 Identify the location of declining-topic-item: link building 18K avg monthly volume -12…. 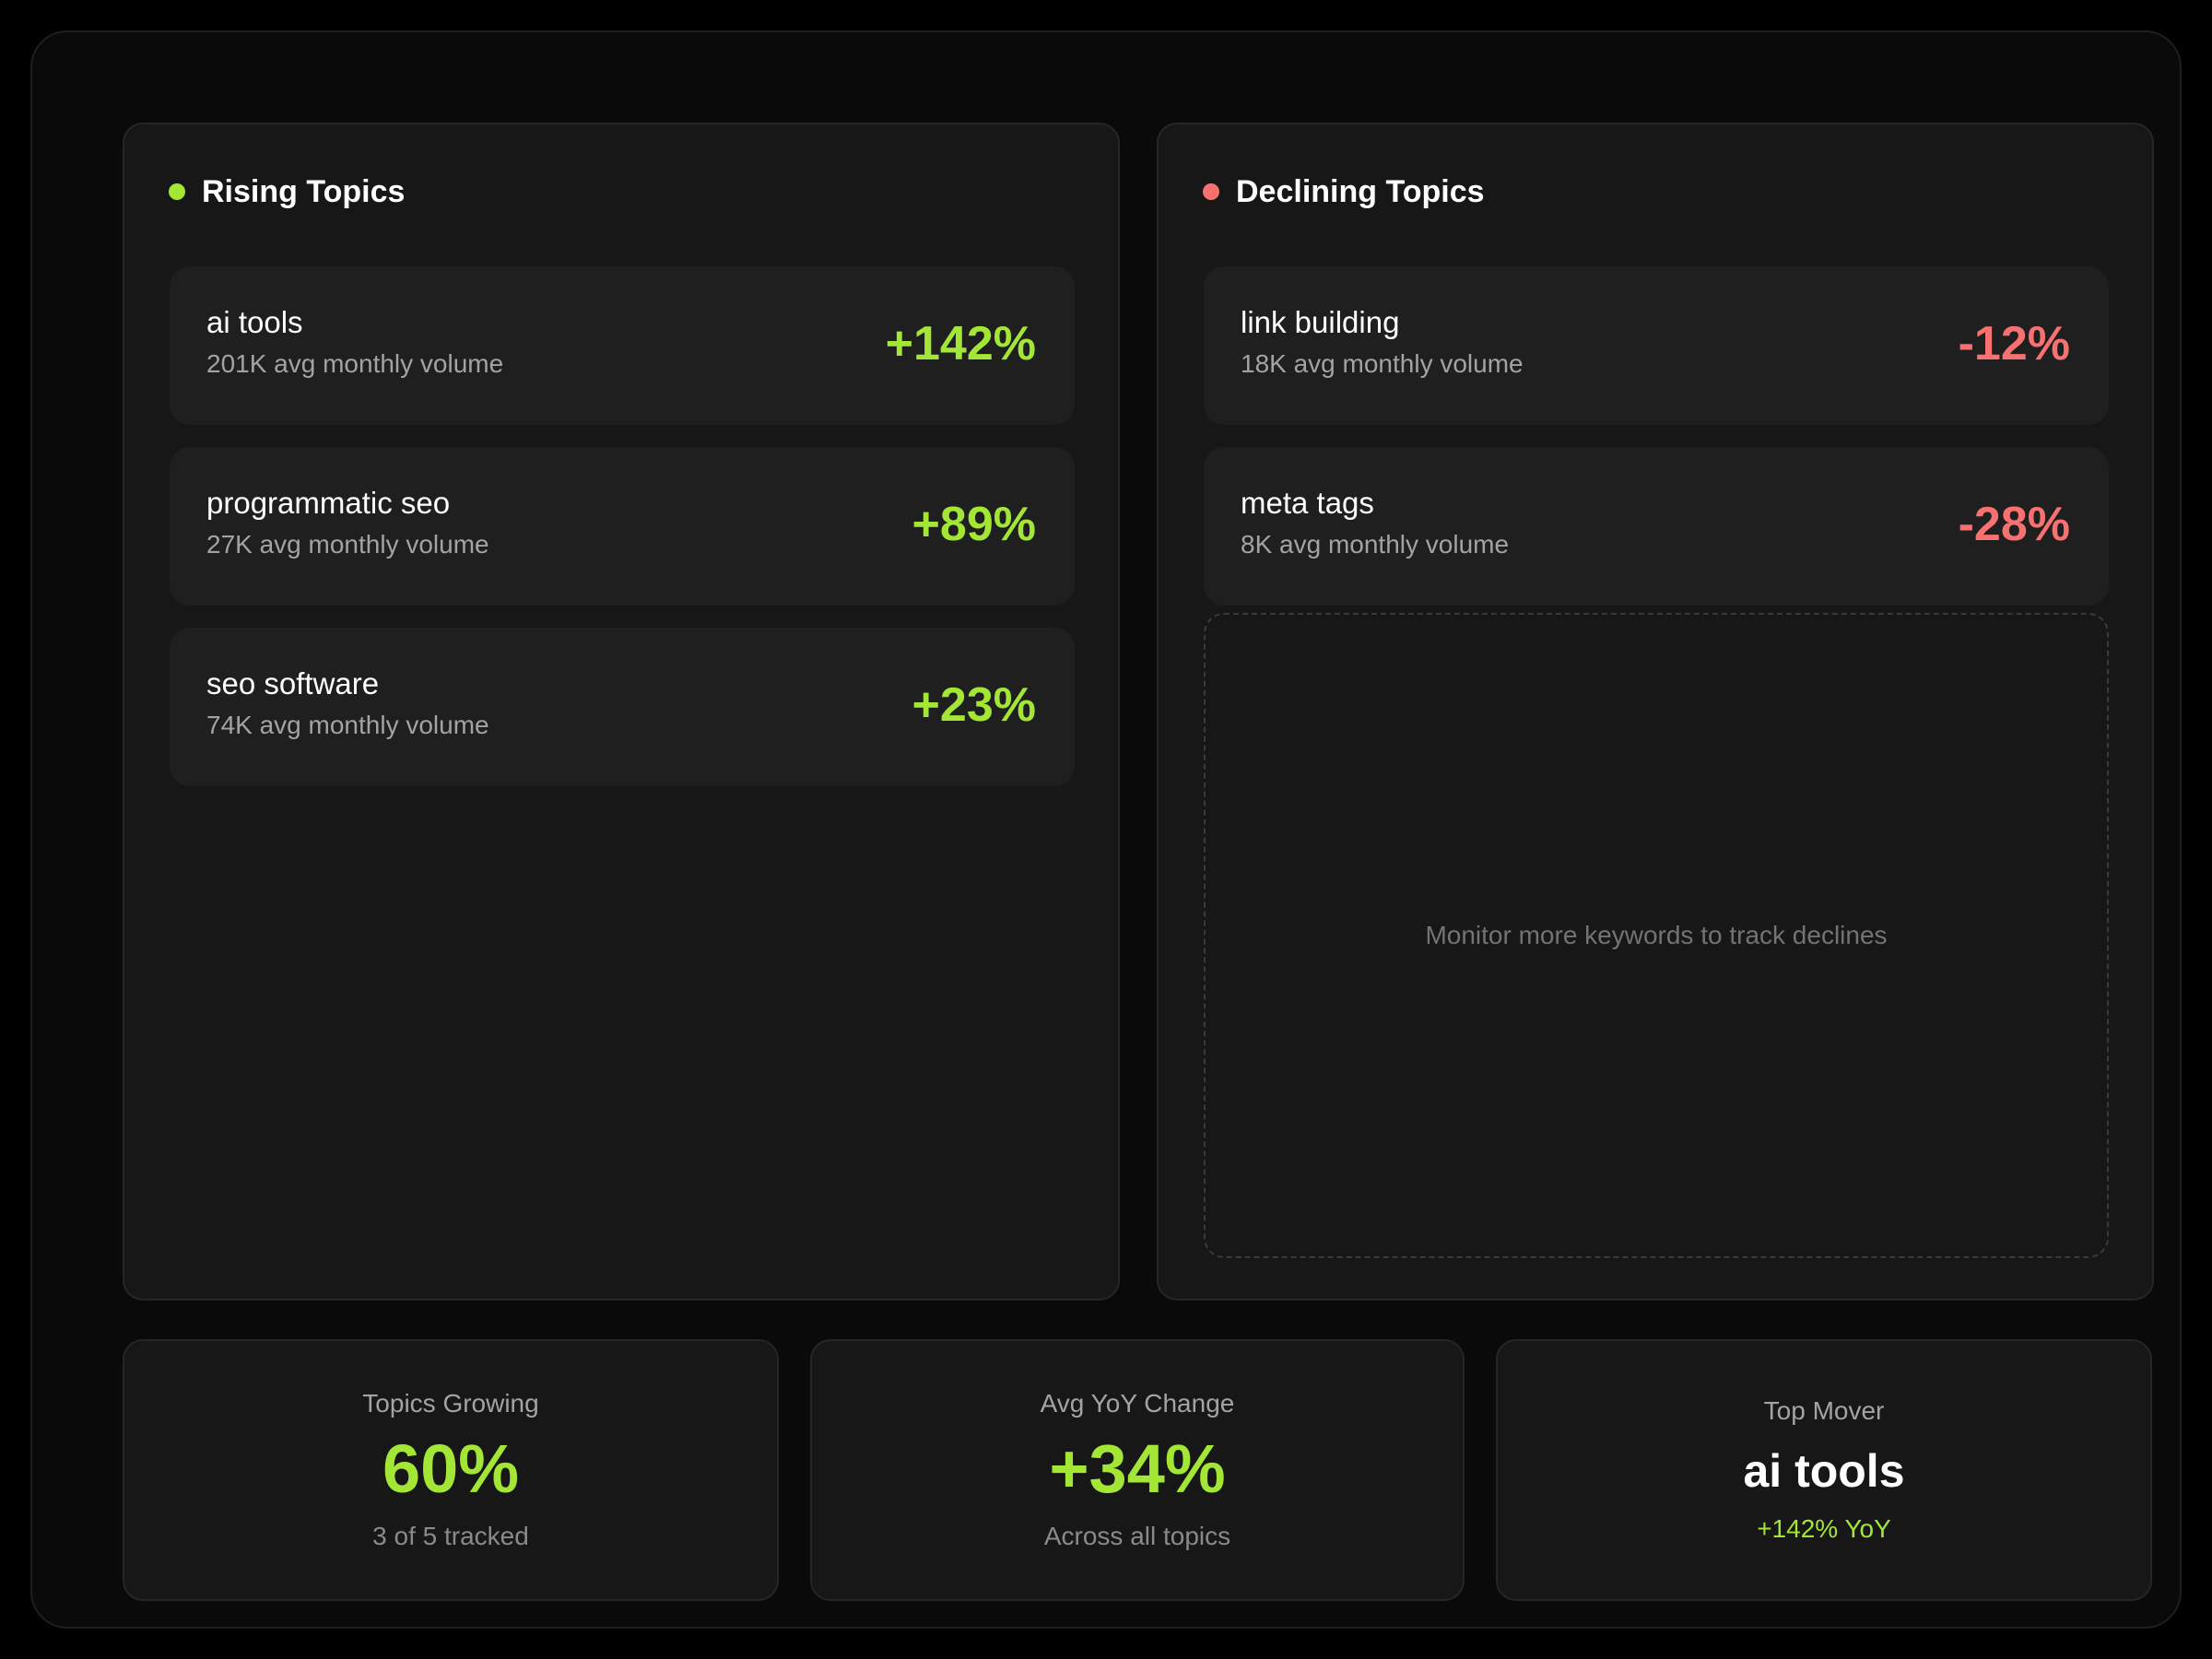
(1656, 345).